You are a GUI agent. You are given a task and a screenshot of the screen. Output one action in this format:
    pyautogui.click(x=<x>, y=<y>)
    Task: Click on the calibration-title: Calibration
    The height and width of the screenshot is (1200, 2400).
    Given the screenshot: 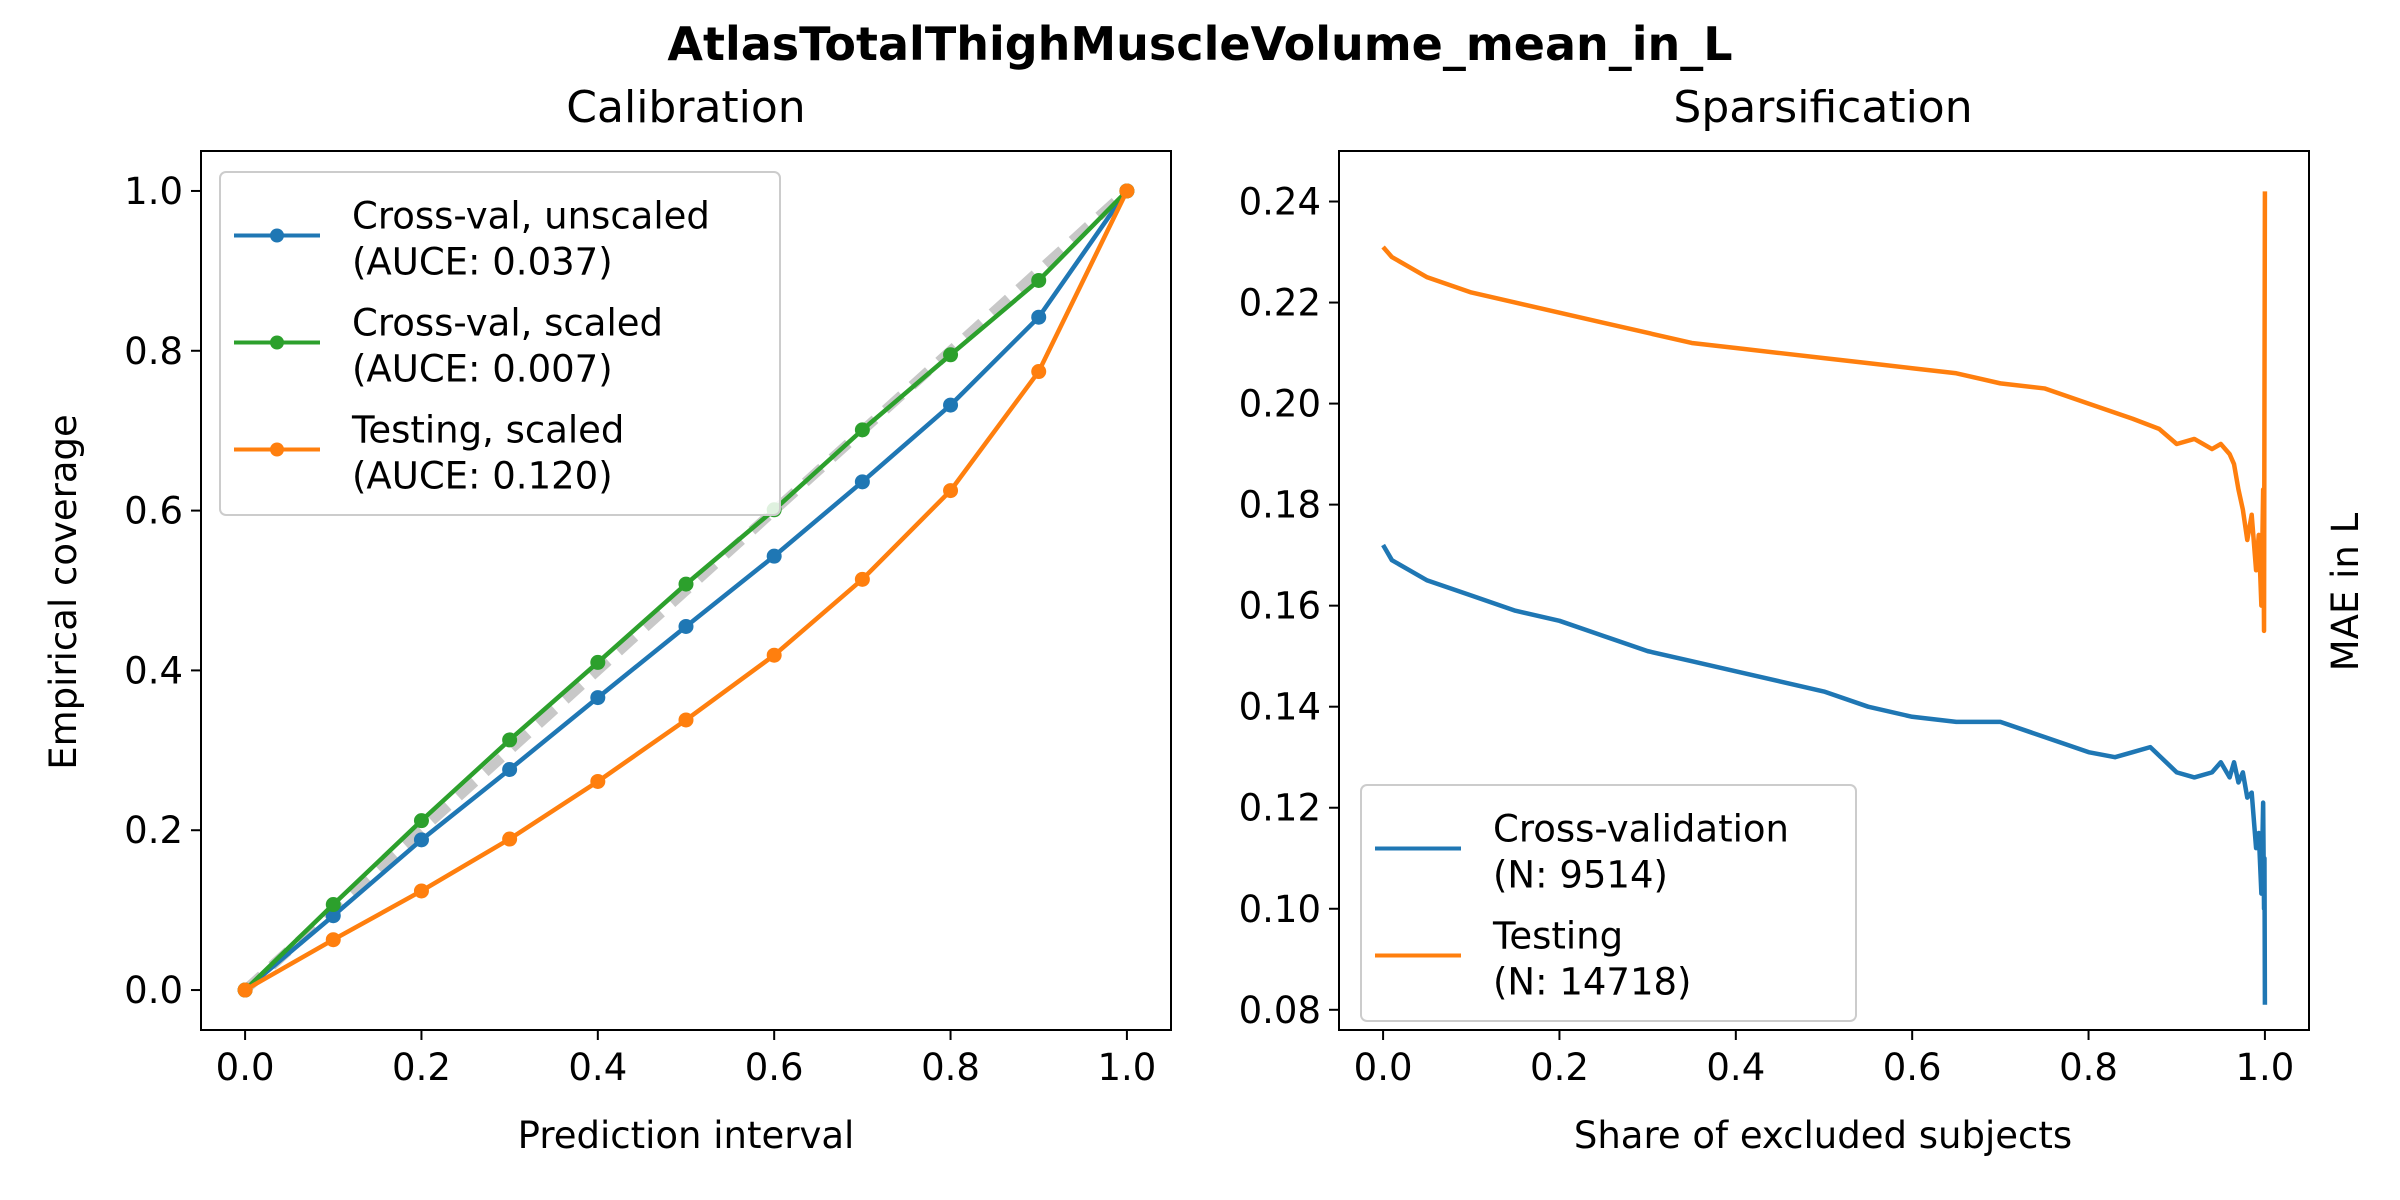 What is the action you would take?
    pyautogui.click(x=685, y=107)
    